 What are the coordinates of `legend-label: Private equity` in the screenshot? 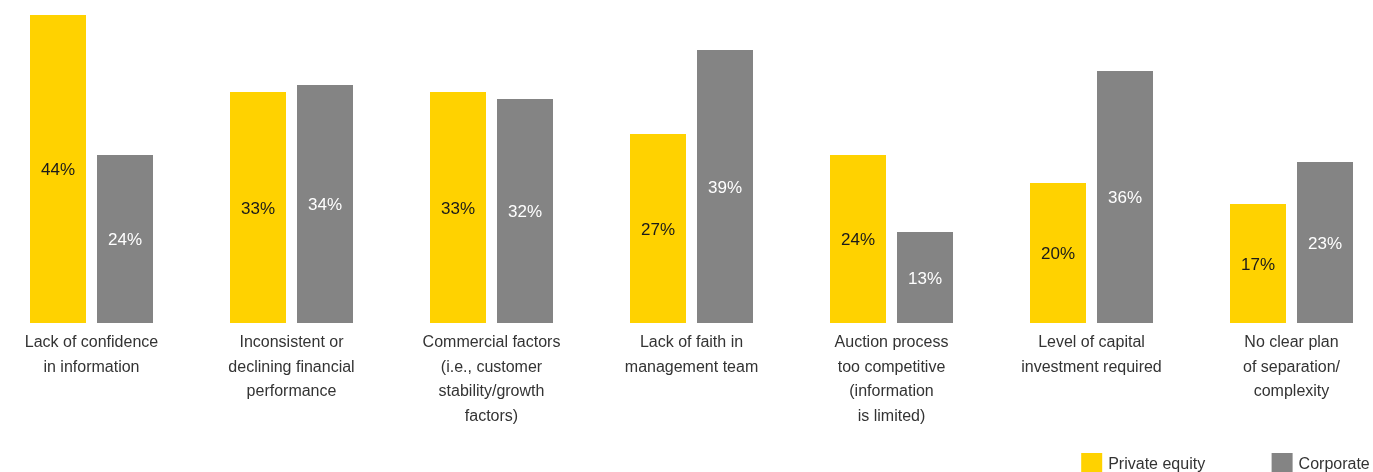 It's located at (1157, 463).